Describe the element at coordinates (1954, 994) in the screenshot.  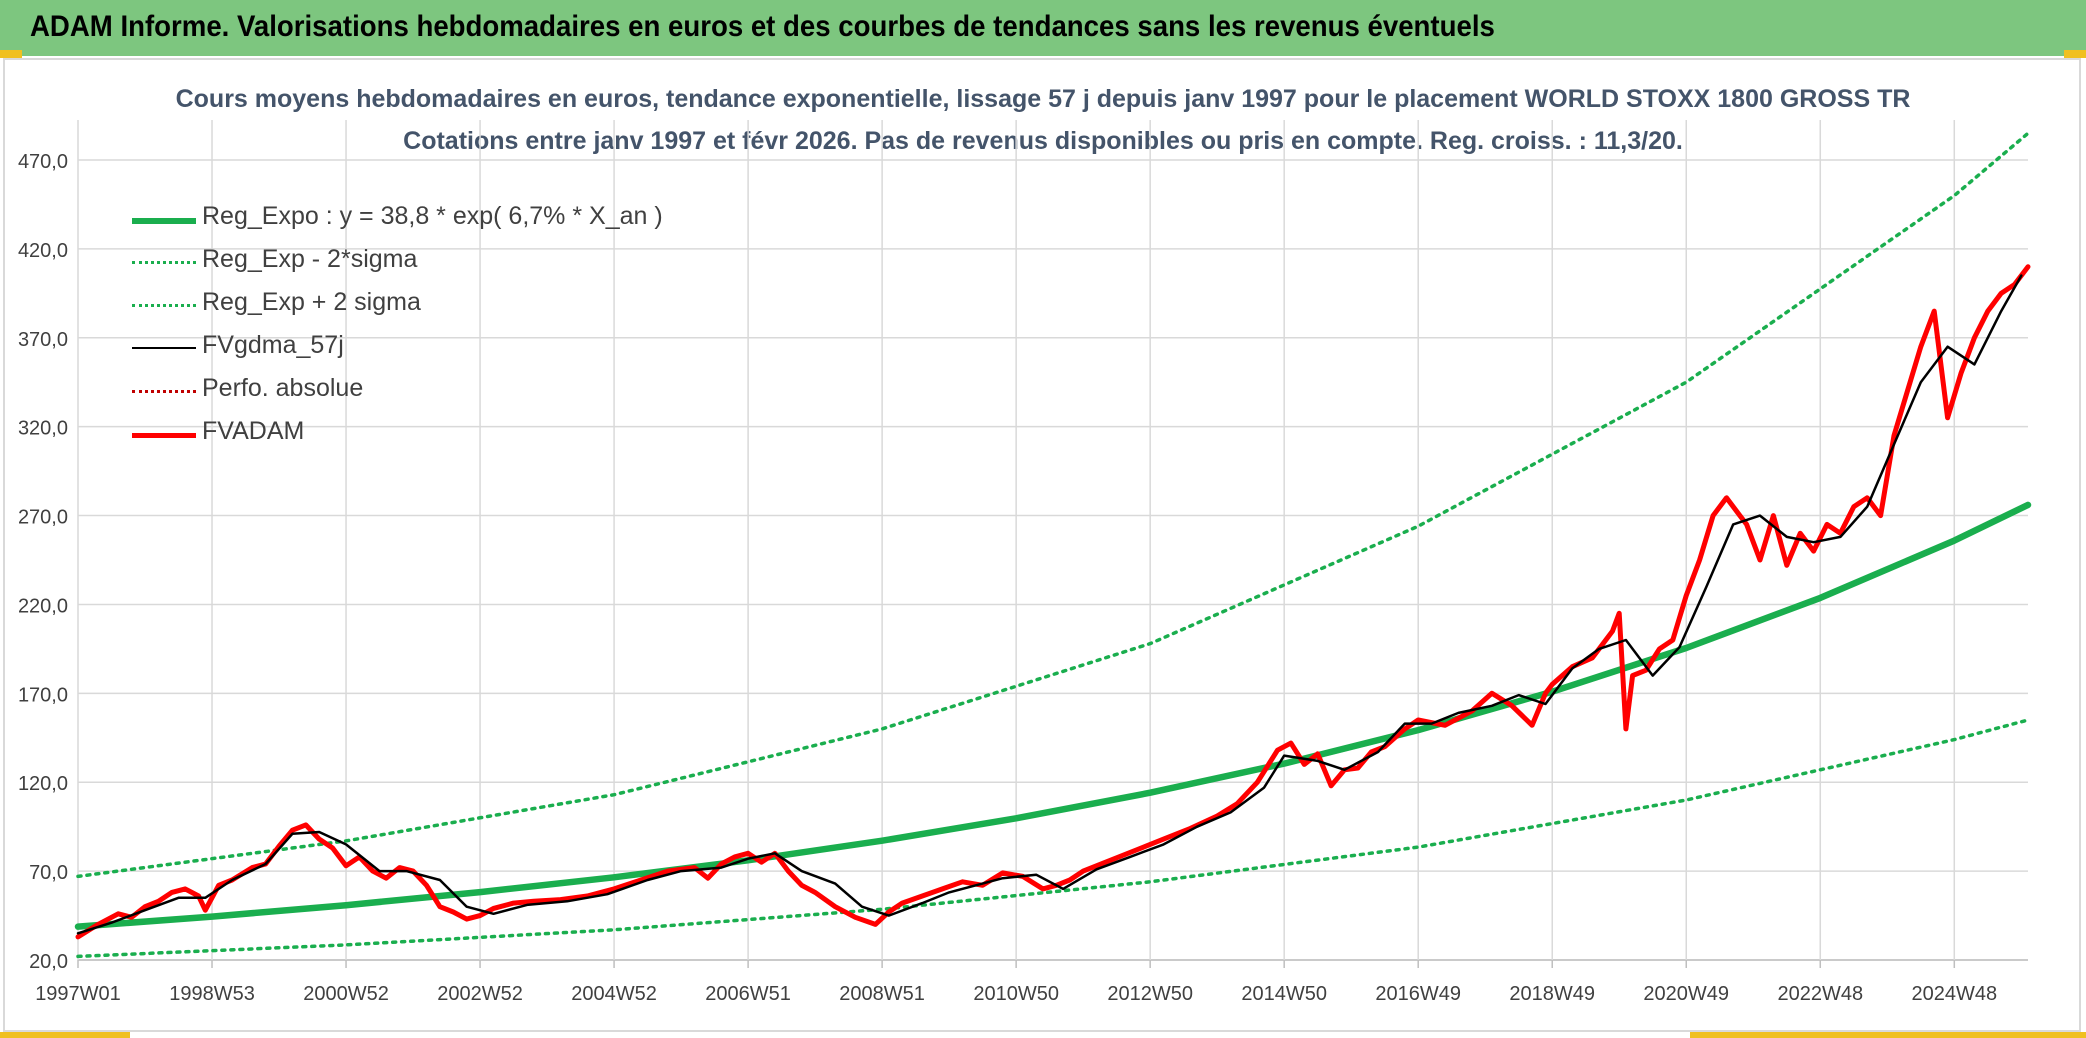
I see `x-tick-label: 2024W48` at that location.